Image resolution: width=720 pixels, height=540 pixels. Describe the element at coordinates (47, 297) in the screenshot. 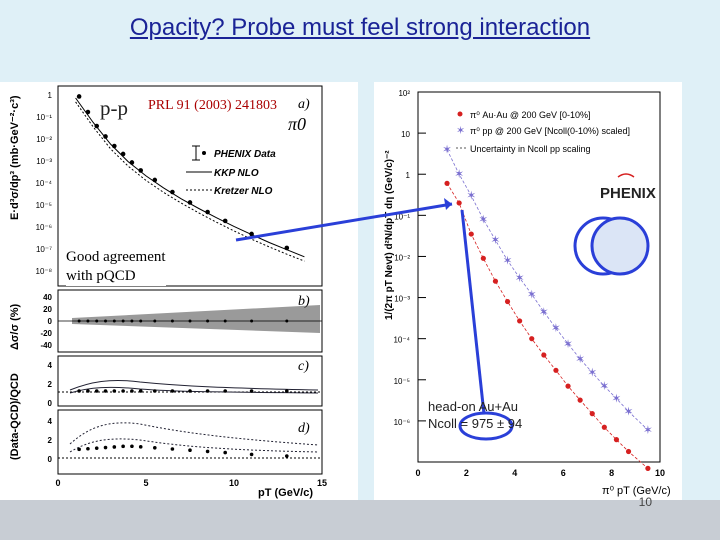

I see `y-tick-label-b: 40` at that location.